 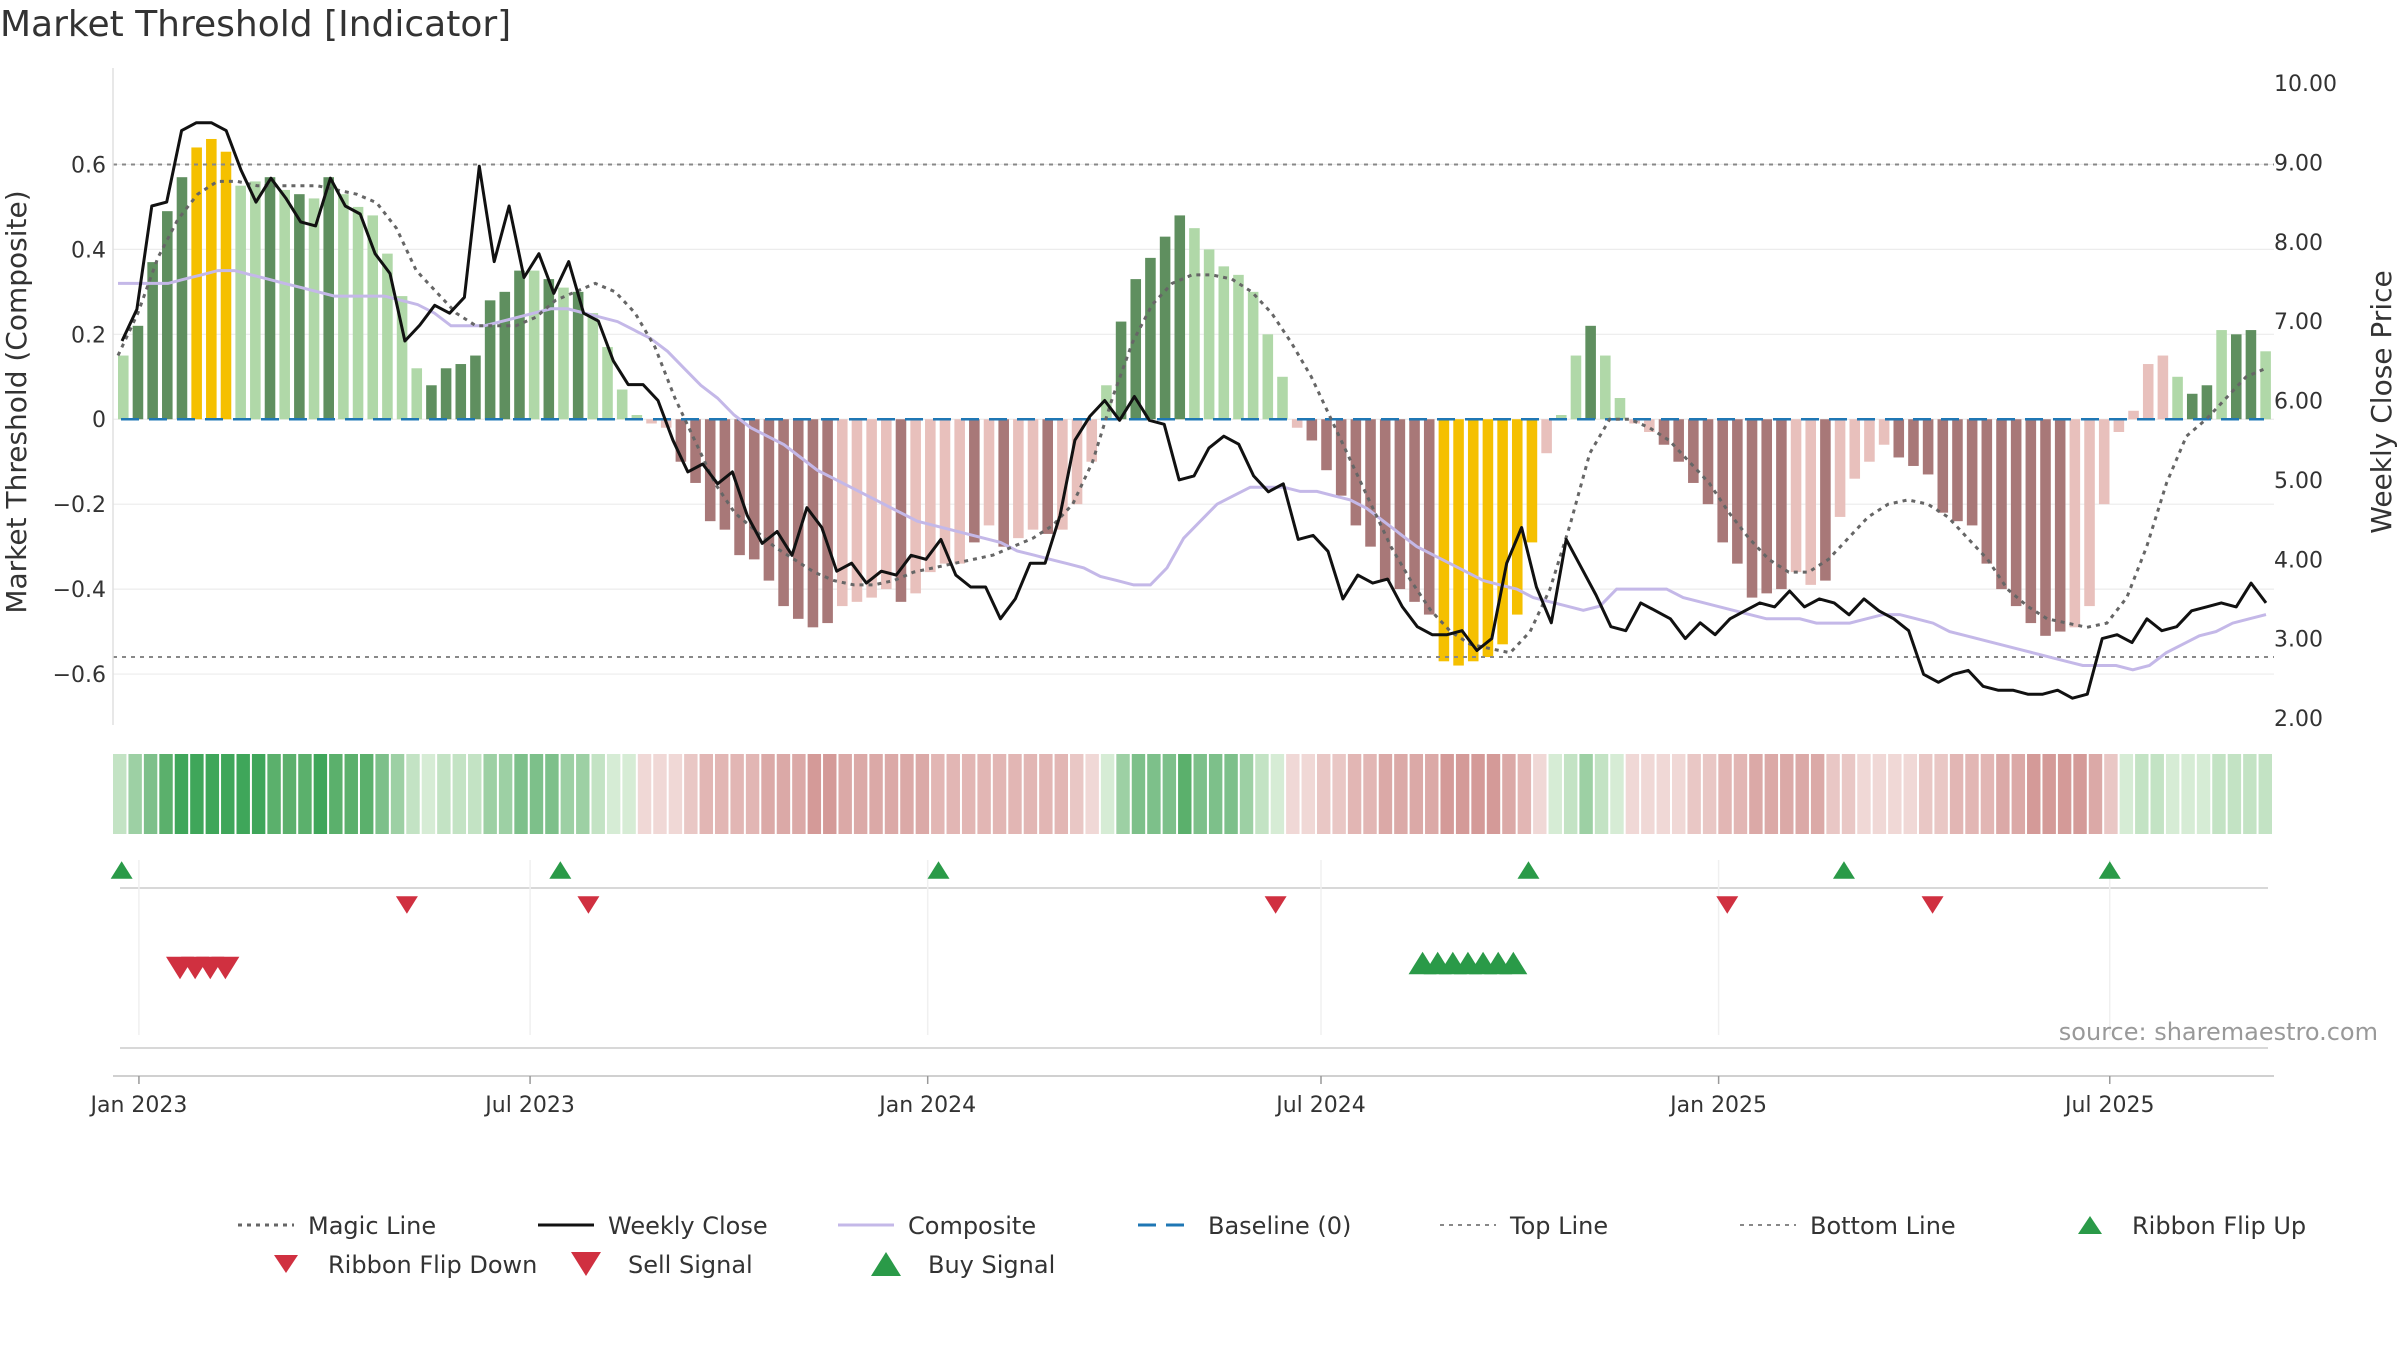 I want to click on chart-title: Market Threshold [Indicator], so click(x=256, y=24).